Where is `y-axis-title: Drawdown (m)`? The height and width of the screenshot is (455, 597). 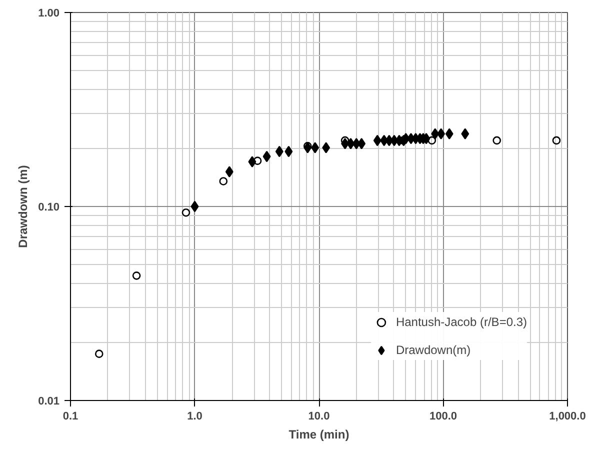 y-axis-title: Drawdown (m) is located at coordinates (23, 206).